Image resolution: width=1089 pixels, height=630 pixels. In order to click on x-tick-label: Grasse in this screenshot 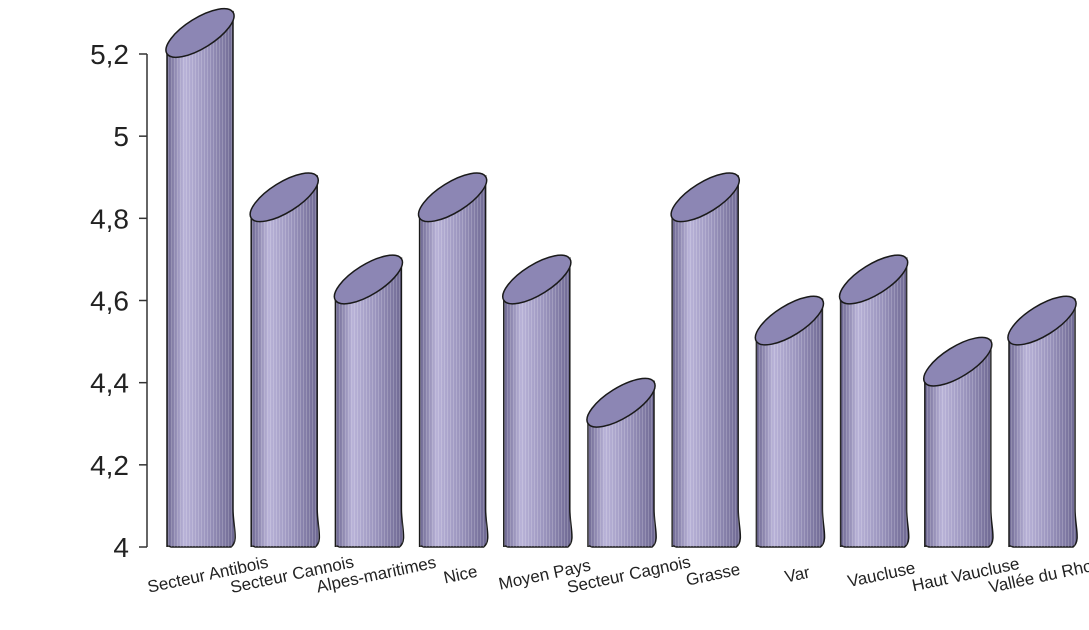, I will do `click(713, 575)`.